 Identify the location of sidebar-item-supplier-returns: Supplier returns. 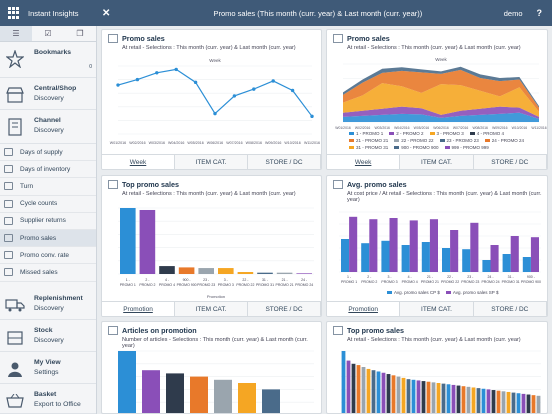
(48, 221).